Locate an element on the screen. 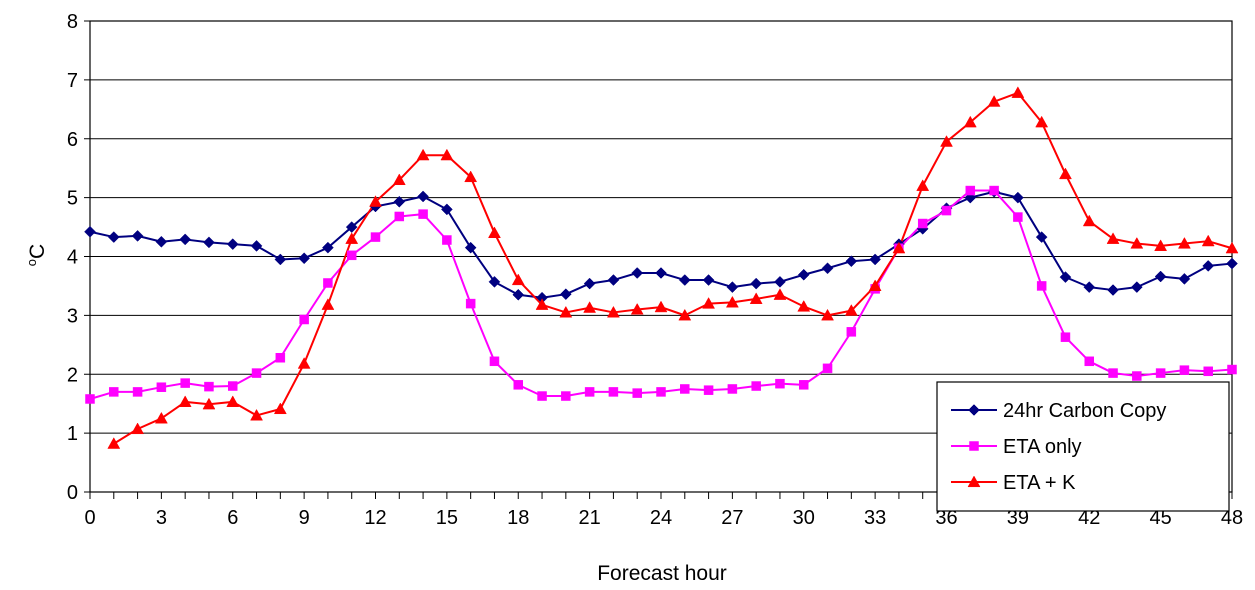  data-point-s0-x46 is located at coordinates (1184, 279).